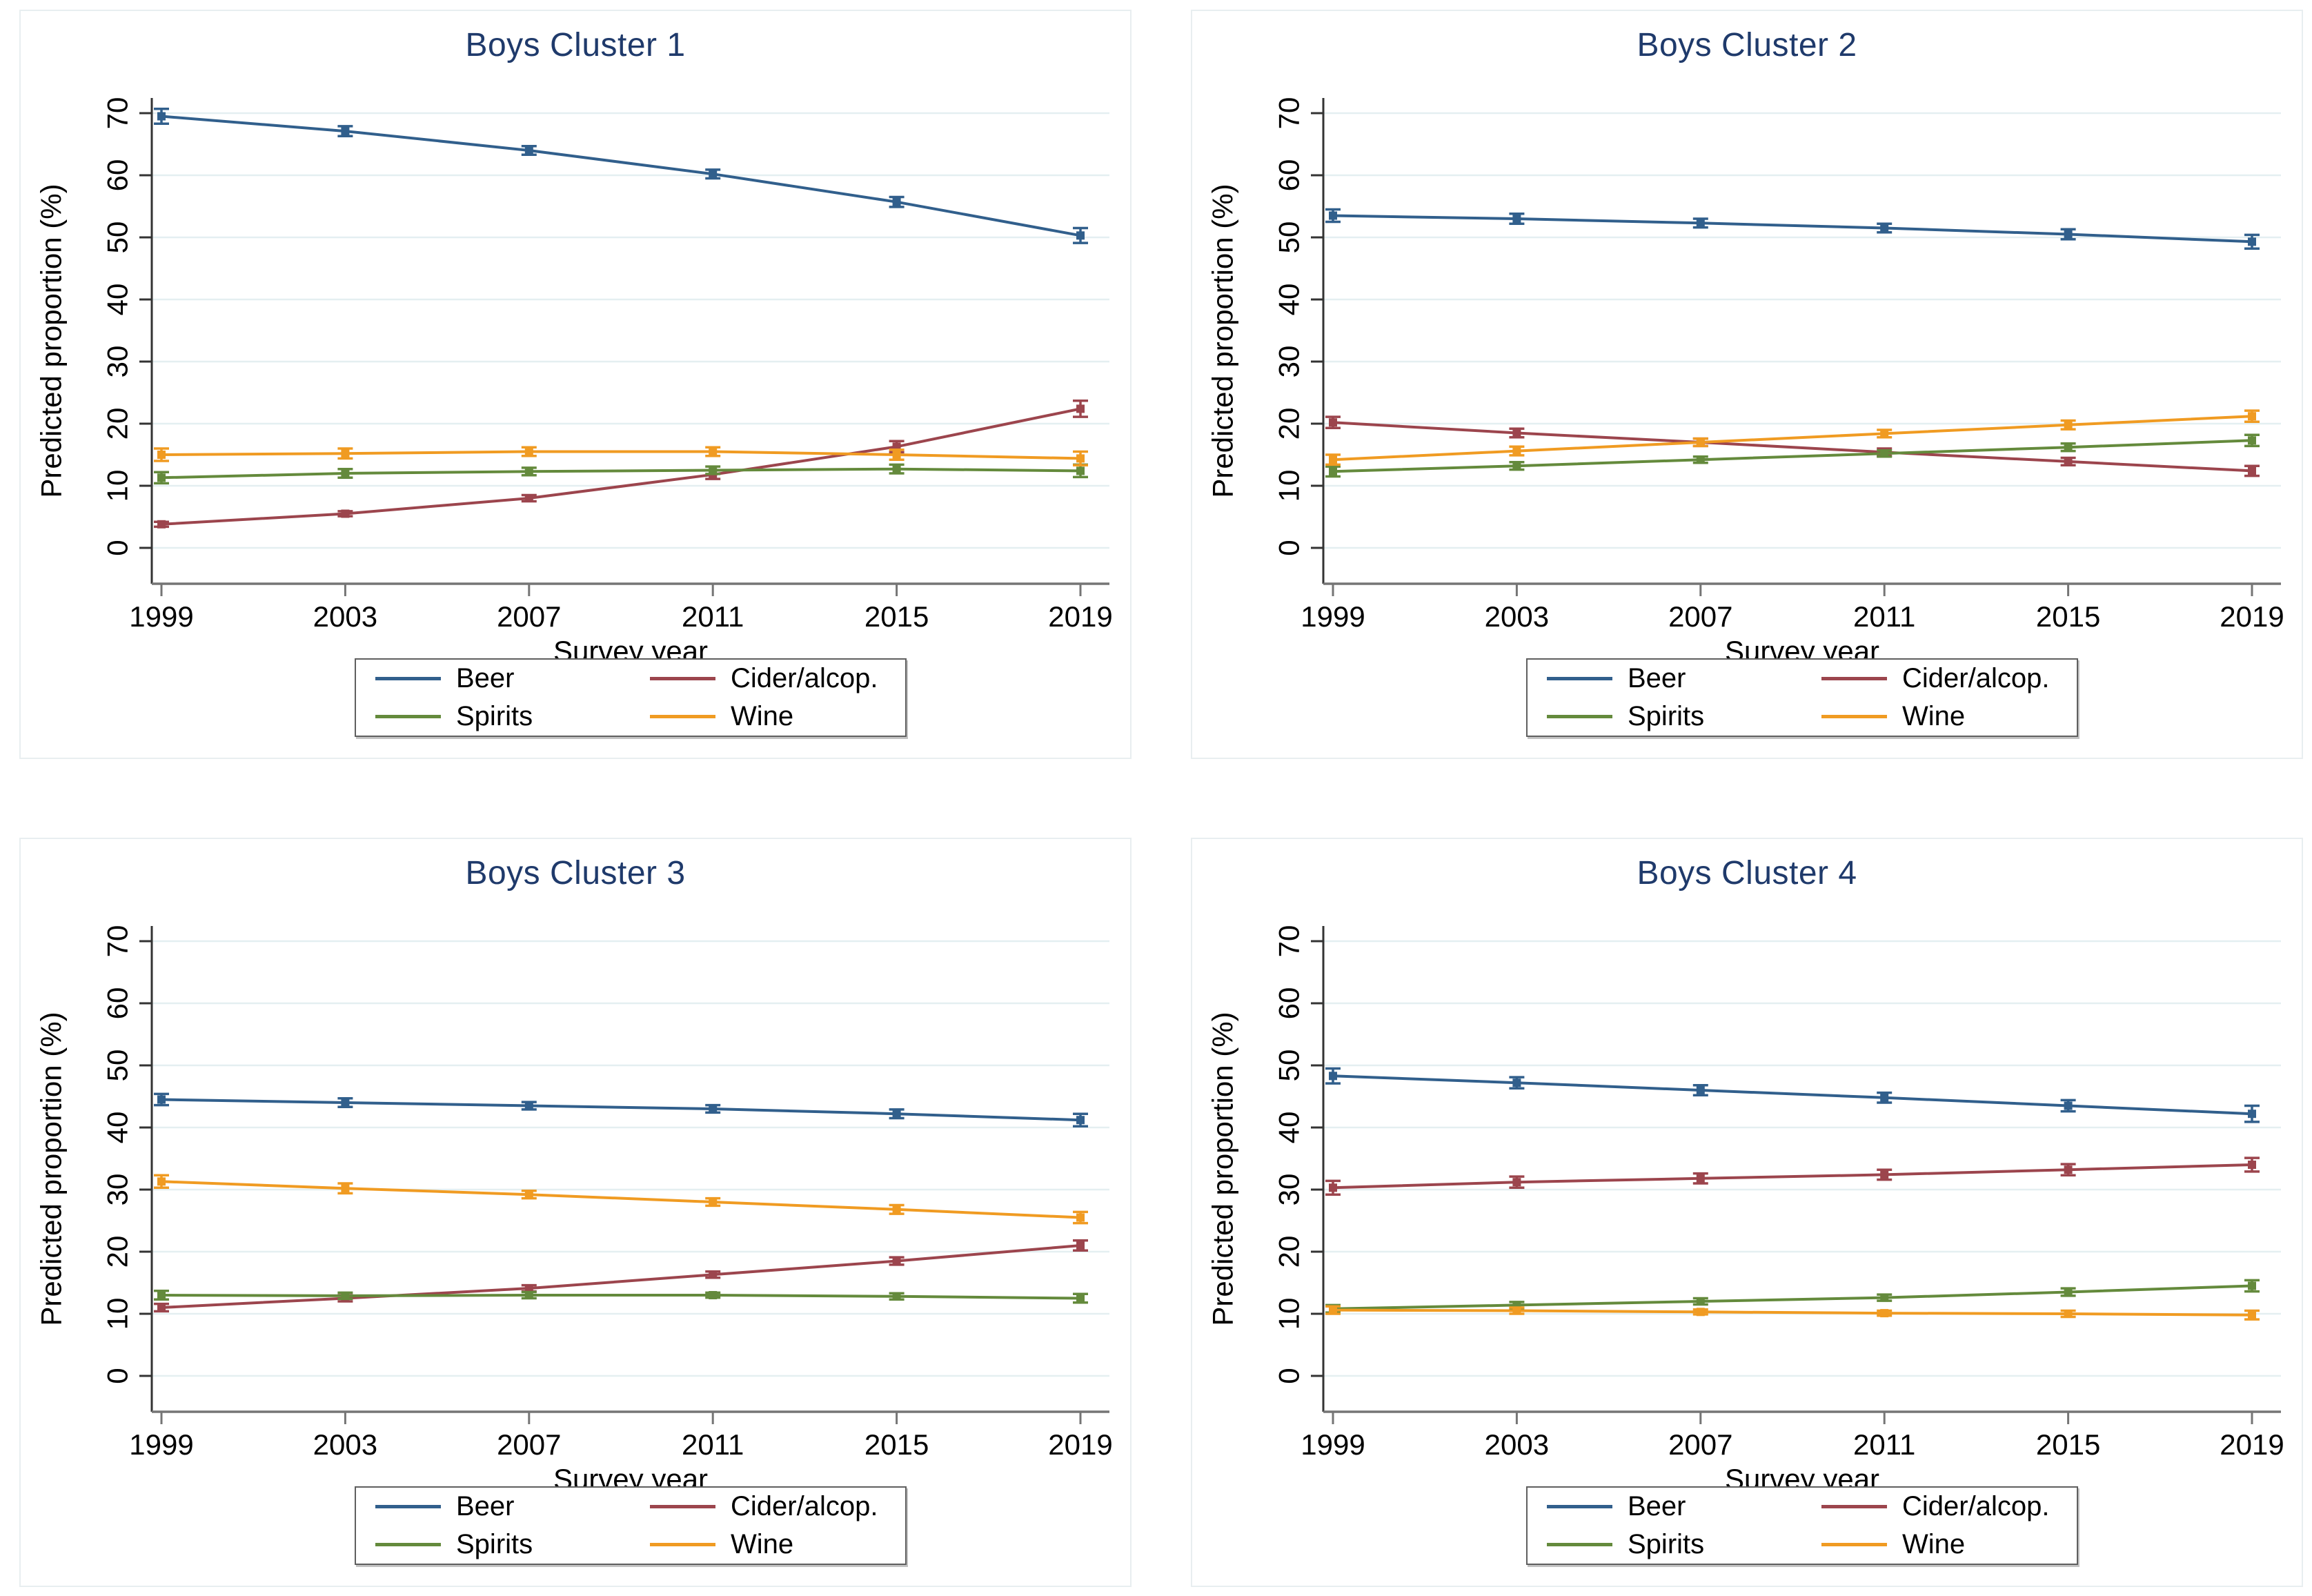 The width and height of the screenshot is (2312, 1596). I want to click on chart-title: Boys Cluster 1, so click(575, 45).